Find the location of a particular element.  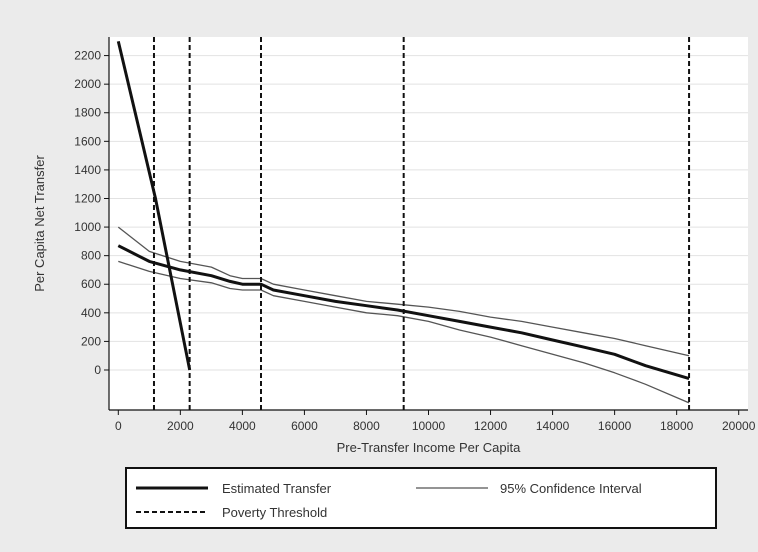

x-tick-label: 10000 is located at coordinates (429, 426).